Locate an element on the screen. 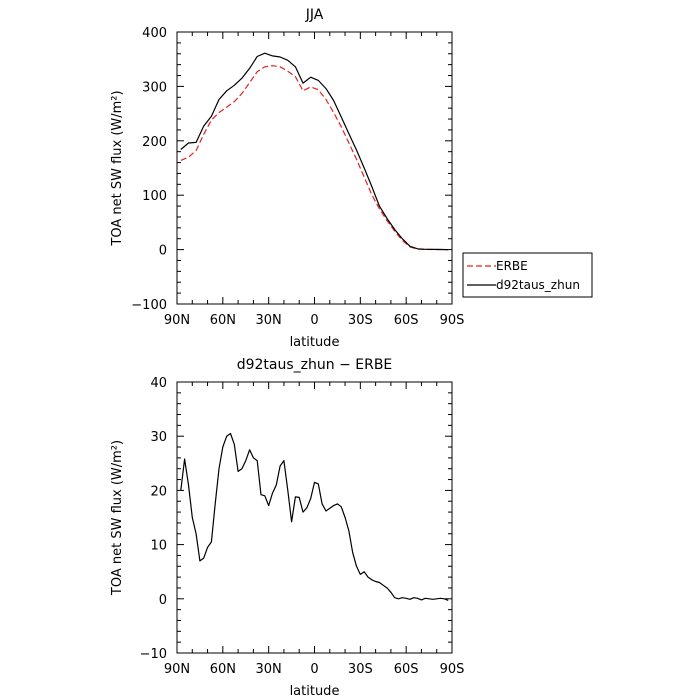  y-tick-label: 300 is located at coordinates (154, 87).